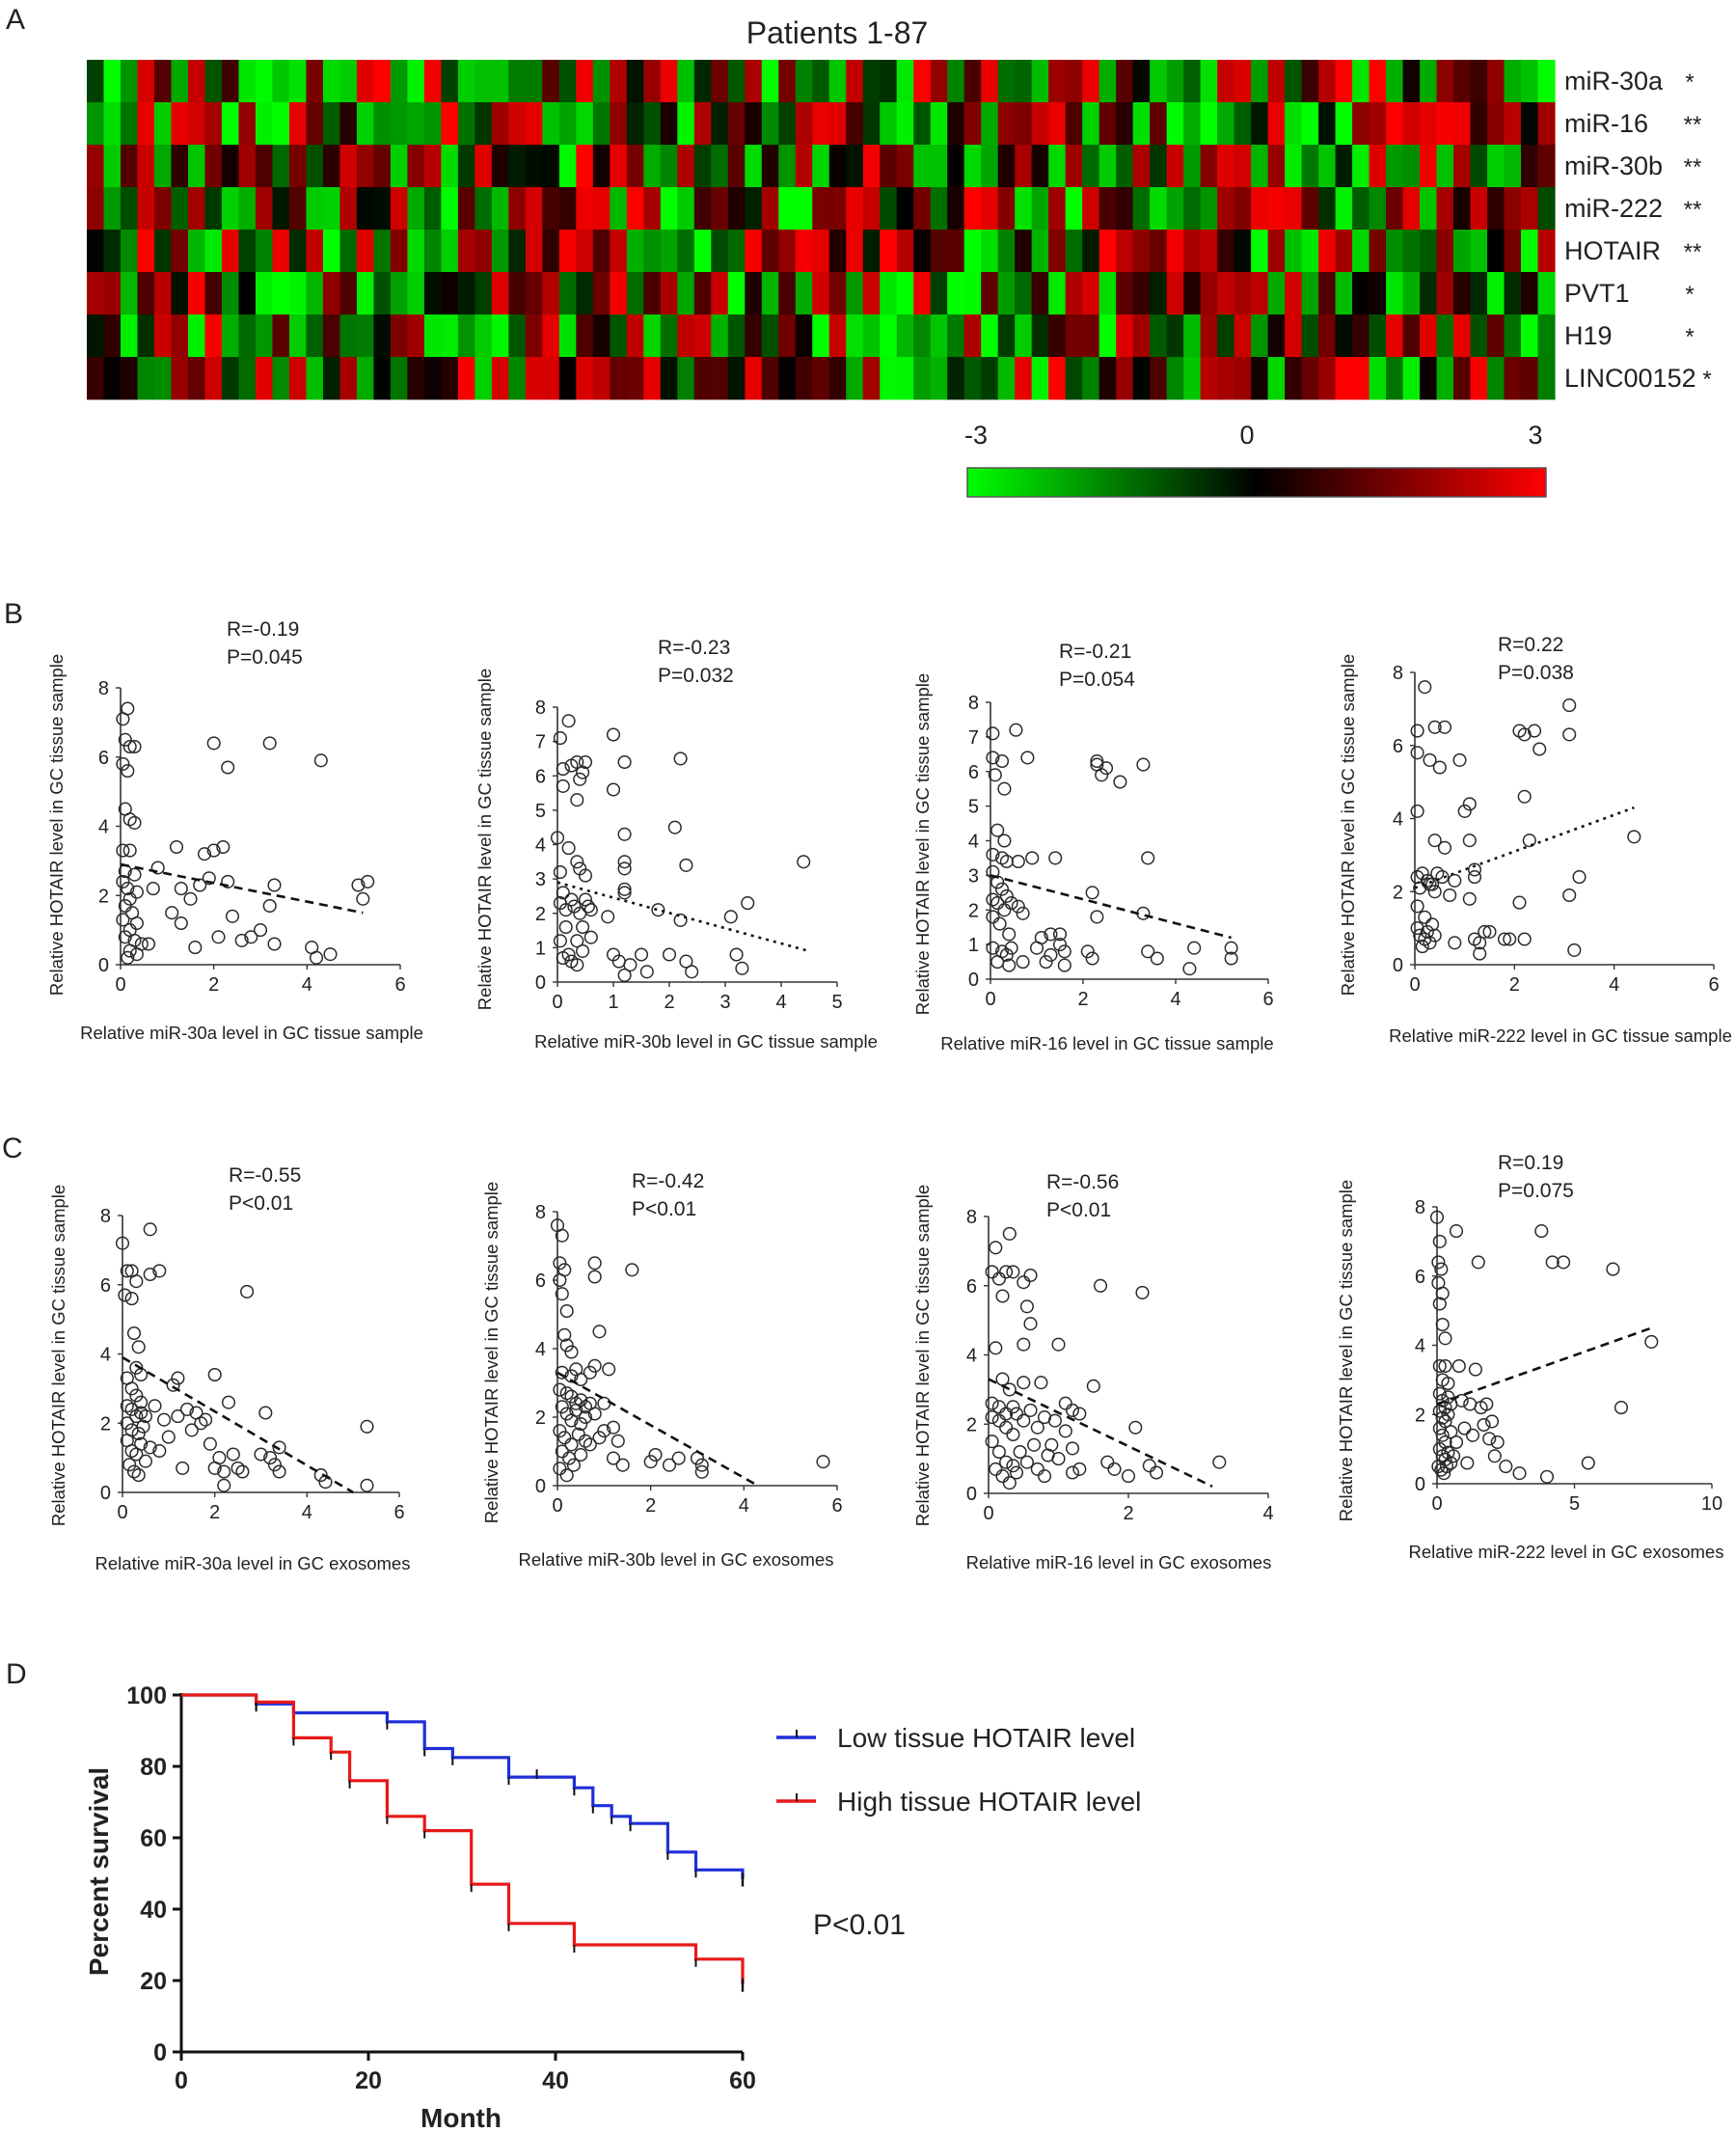 The image size is (1736, 2132). What do you see at coordinates (1613, 165) in the screenshot?
I see `heatmap-row-label: miR-30b` at bounding box center [1613, 165].